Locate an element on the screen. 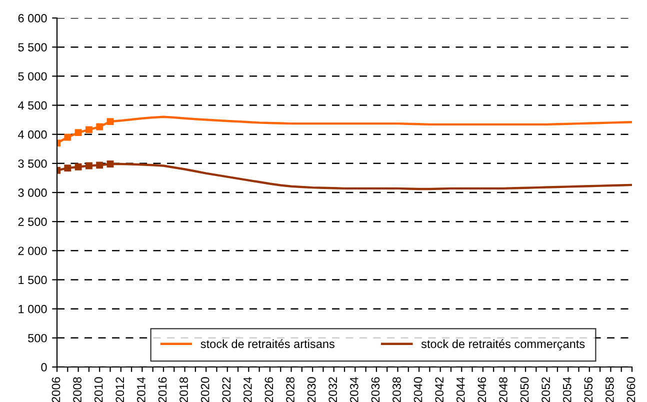  x-tick-label: 2052 is located at coordinates (546, 389).